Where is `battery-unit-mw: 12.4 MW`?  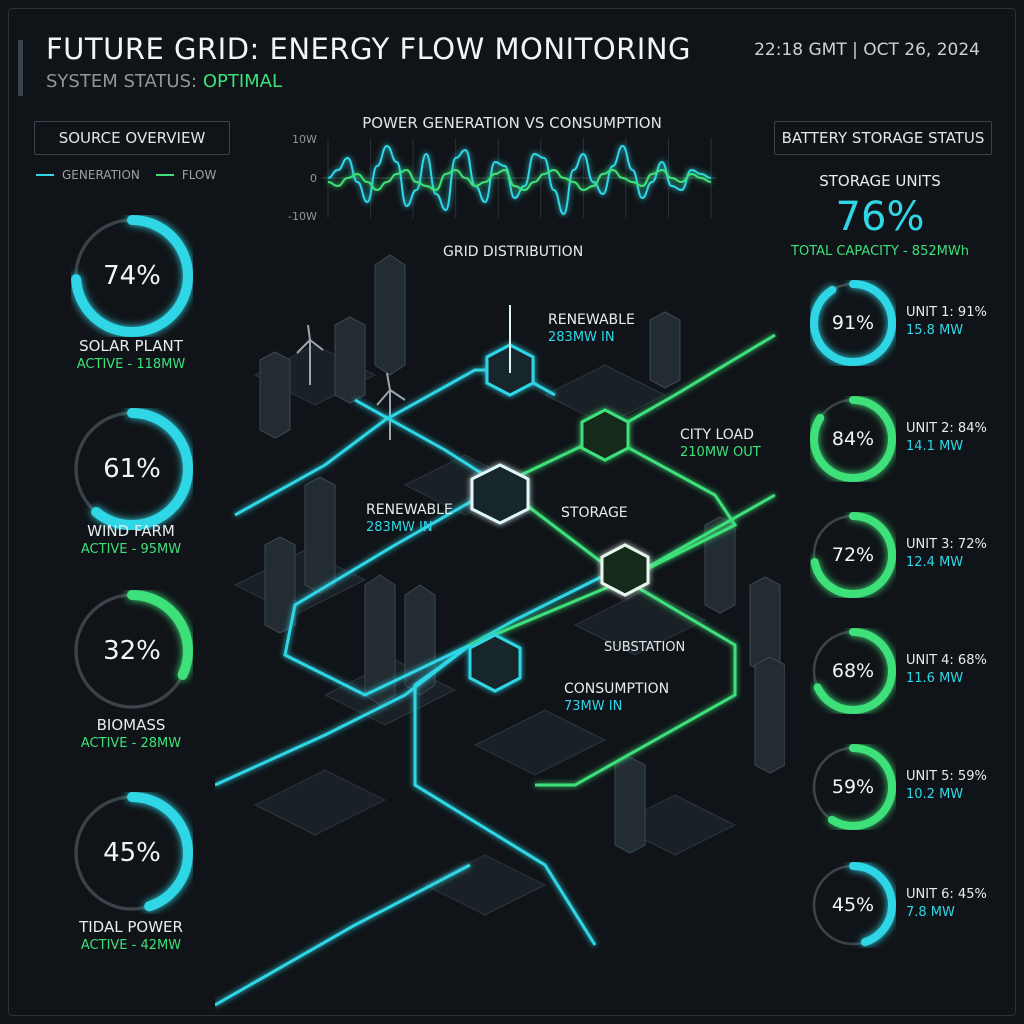 battery-unit-mw: 12.4 MW is located at coordinates (935, 562).